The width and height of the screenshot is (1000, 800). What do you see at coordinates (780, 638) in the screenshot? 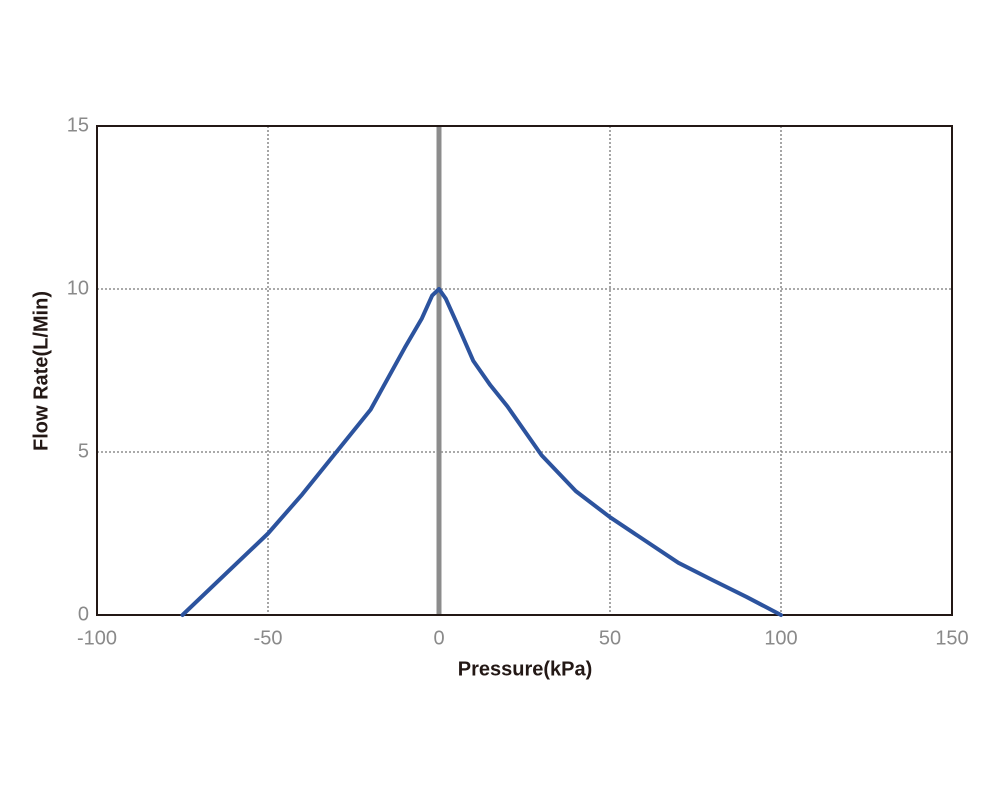
I see `x-tick-label: 100` at bounding box center [780, 638].